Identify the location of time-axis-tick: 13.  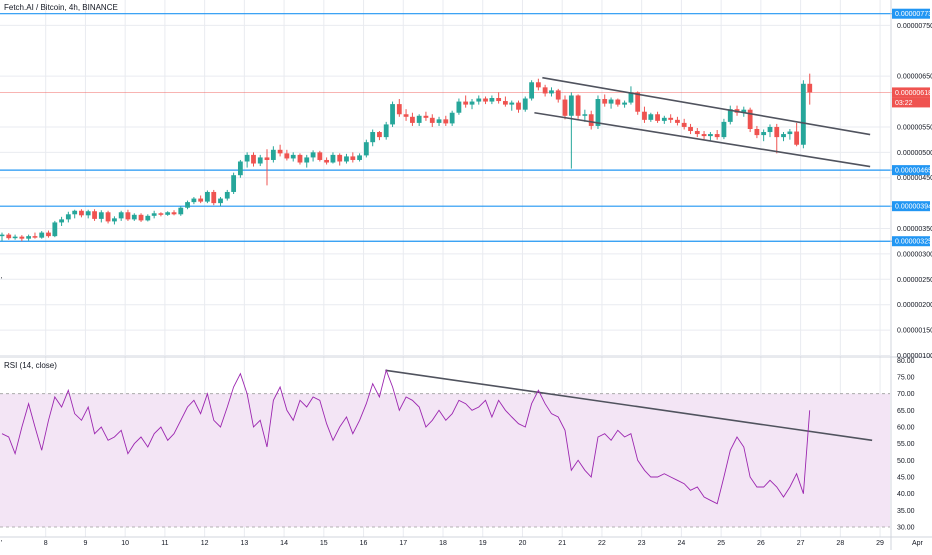
(244, 543).